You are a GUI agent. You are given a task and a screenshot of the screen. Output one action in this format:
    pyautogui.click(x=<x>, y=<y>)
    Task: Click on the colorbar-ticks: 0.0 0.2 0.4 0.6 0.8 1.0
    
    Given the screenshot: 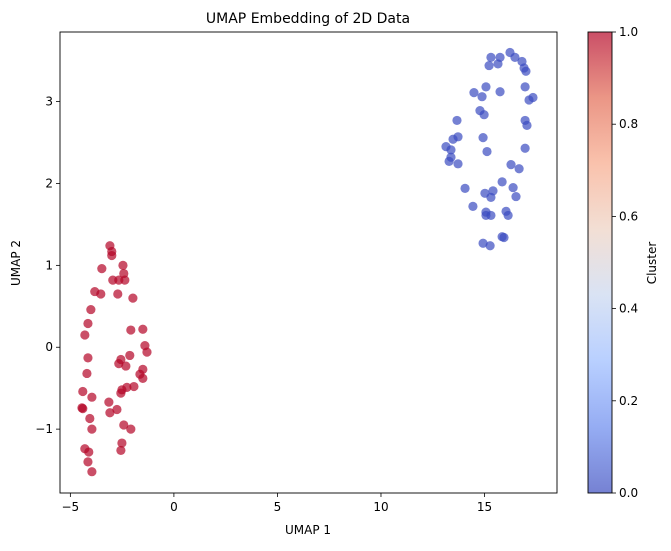 What is the action you would take?
    pyautogui.click(x=625, y=262)
    